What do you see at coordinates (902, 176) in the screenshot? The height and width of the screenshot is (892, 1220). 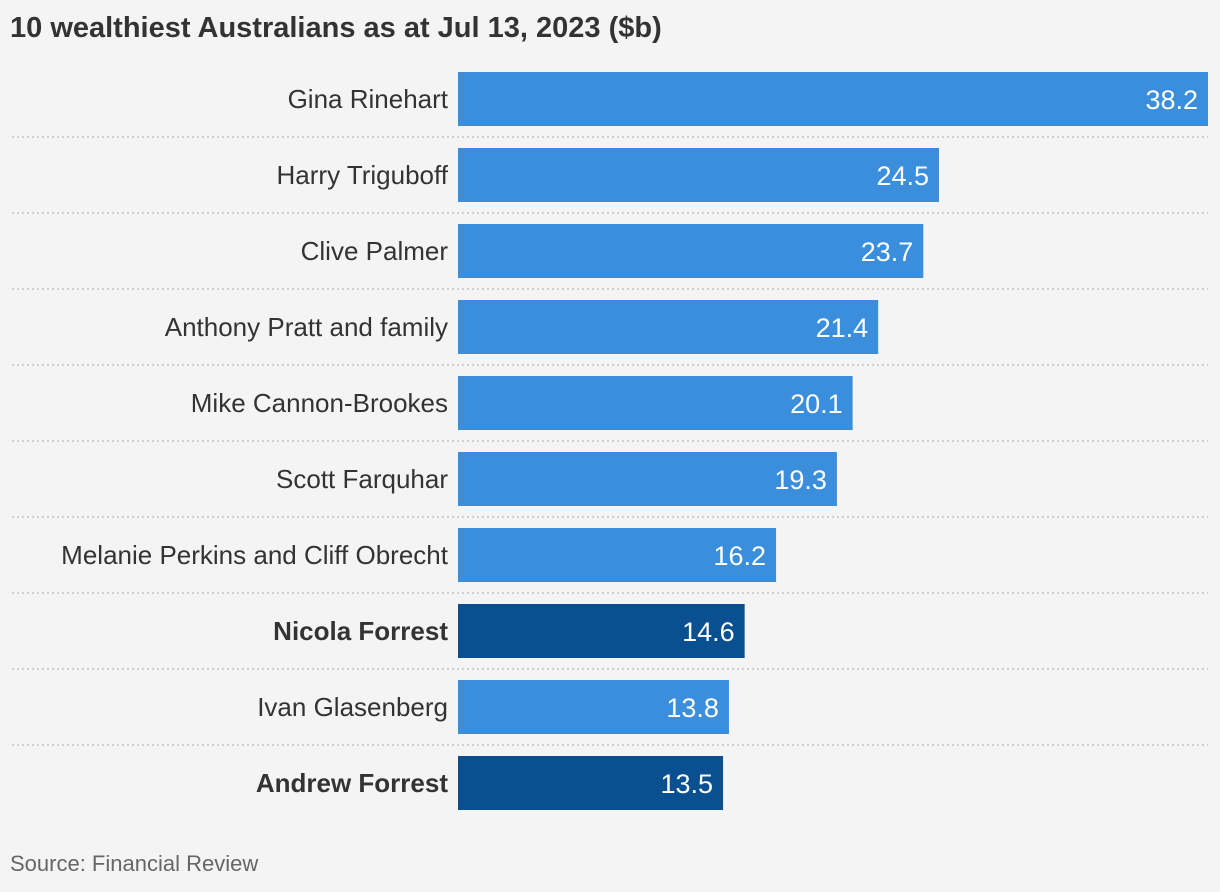 I see `value-label: 24.5` at bounding box center [902, 176].